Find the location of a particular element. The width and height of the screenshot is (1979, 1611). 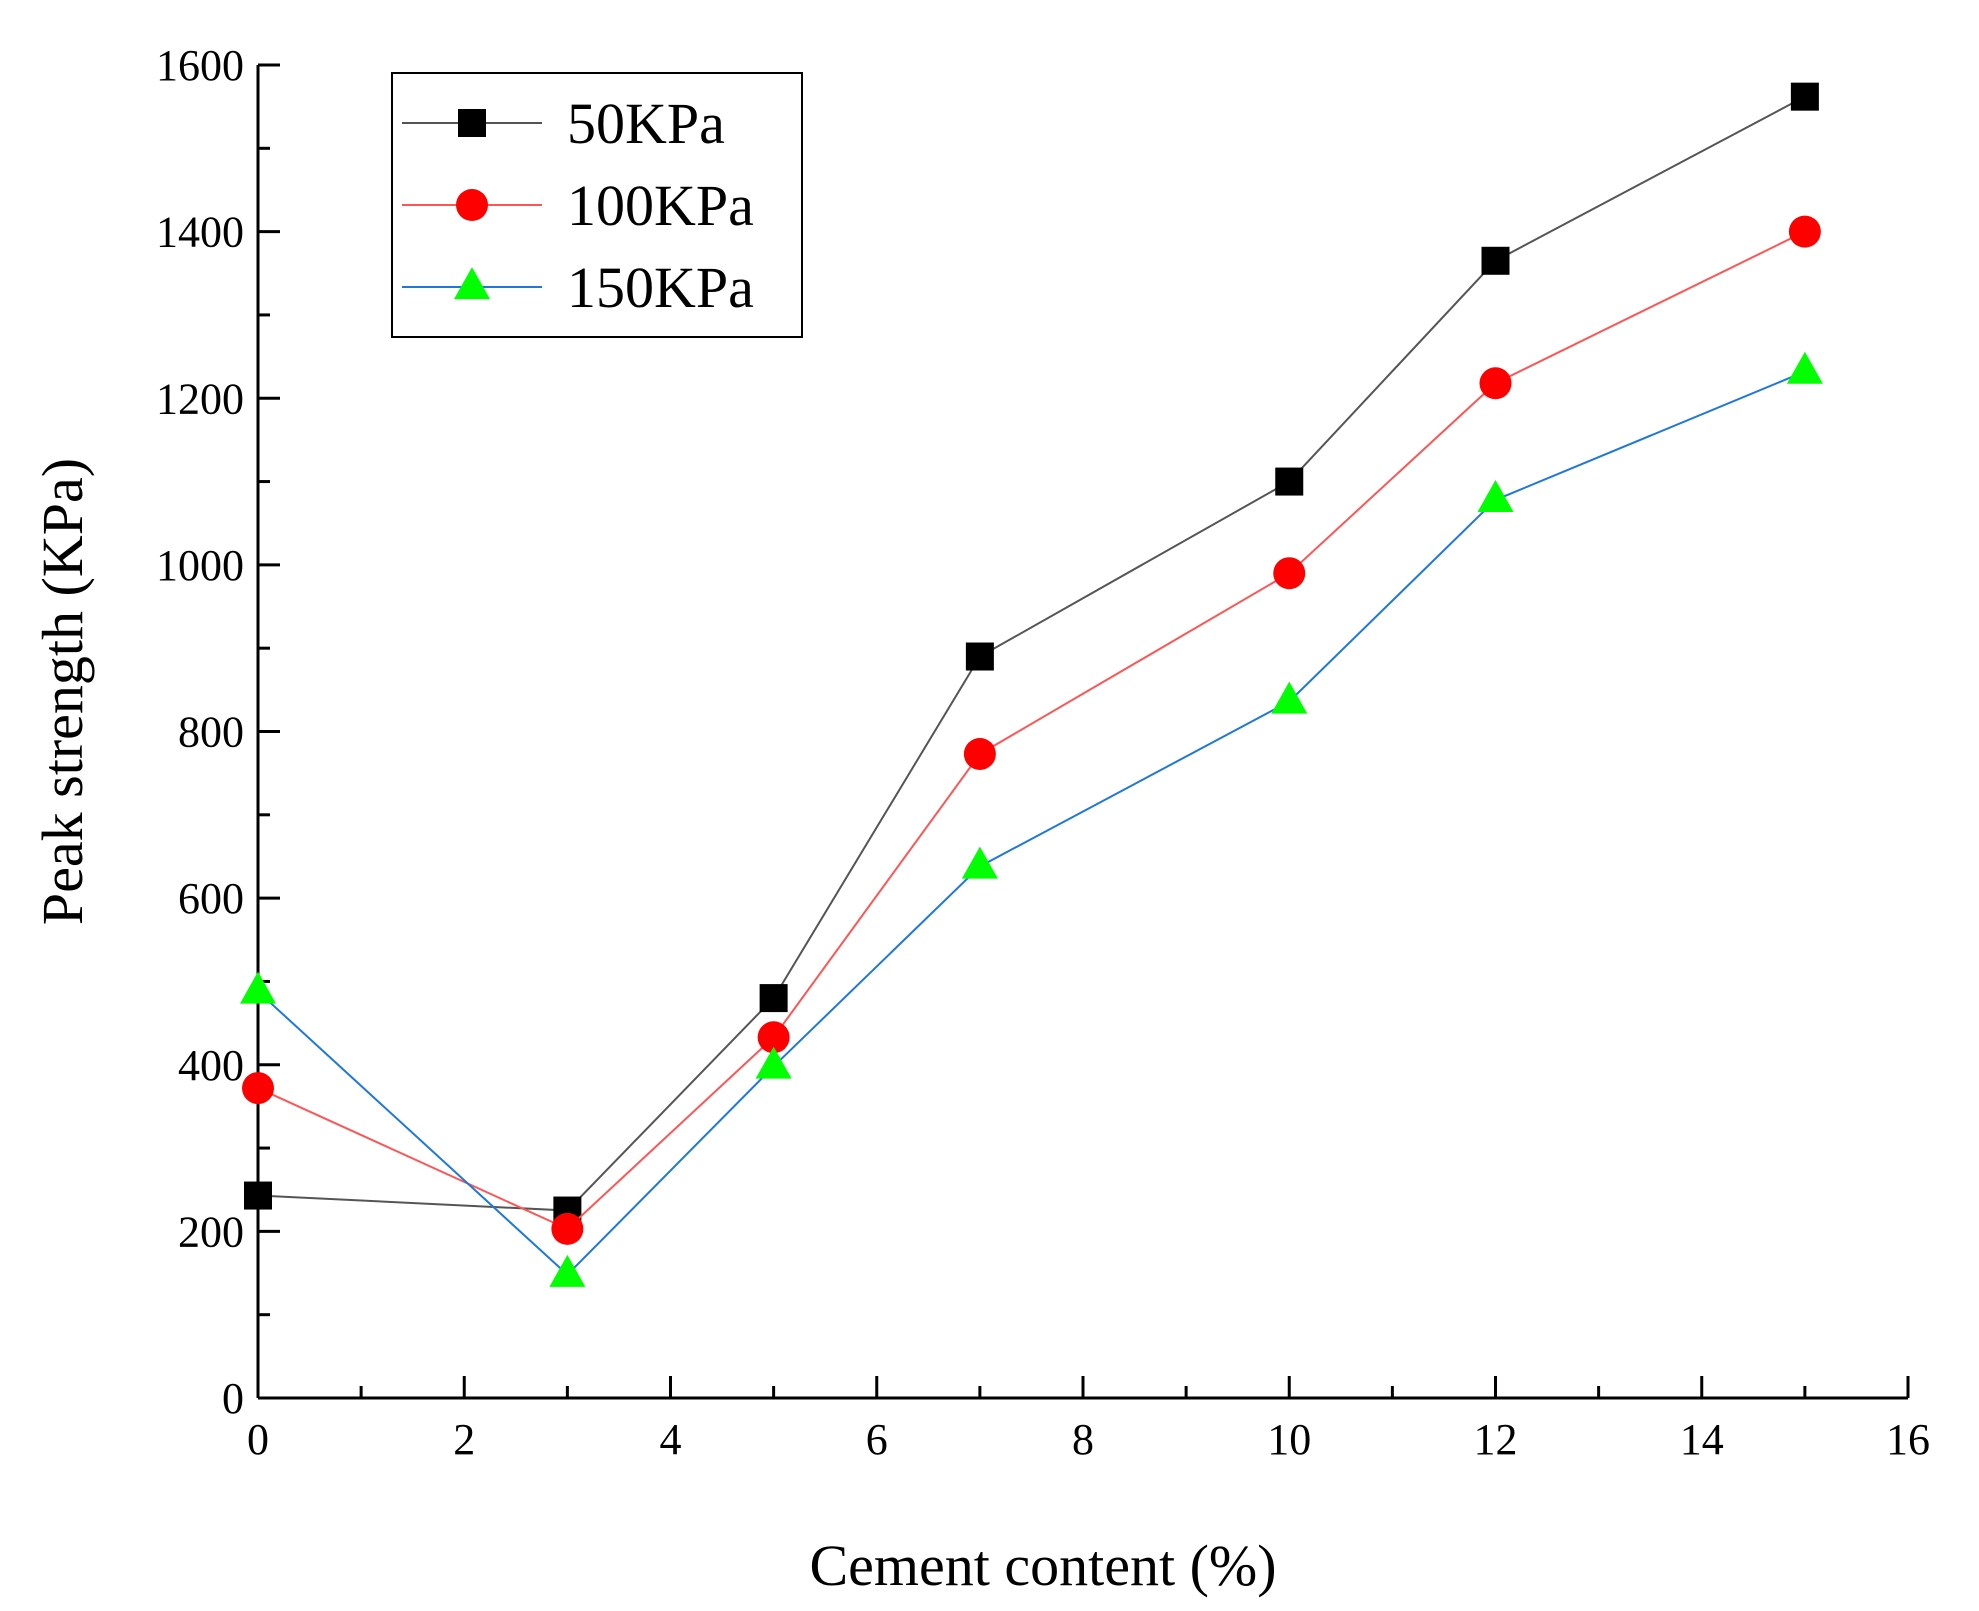

x-axis: 0 2 4 6 8 10 12 14 16 is located at coordinates (1088, 1420).